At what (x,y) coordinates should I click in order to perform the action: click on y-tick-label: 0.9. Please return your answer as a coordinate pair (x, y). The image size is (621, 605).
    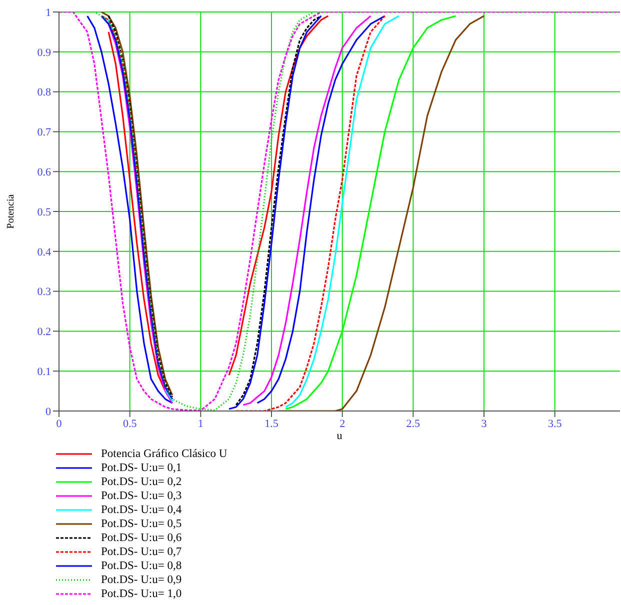
    Looking at the image, I should click on (44, 52).